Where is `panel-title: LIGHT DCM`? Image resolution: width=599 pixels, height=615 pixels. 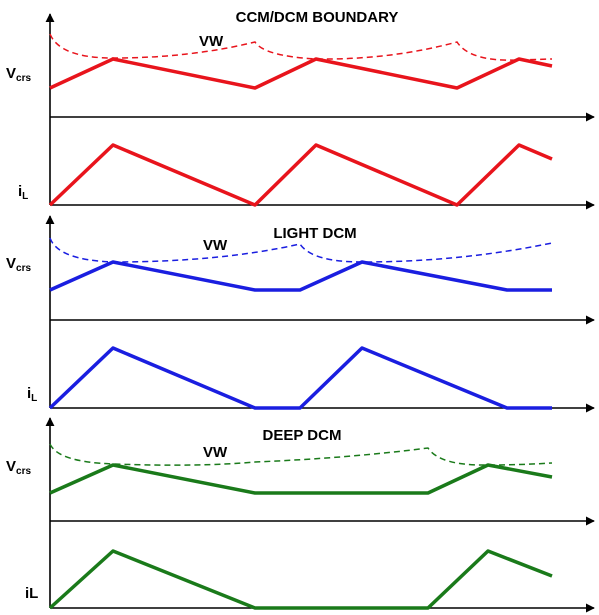
panel-title: LIGHT DCM is located at coordinates (314, 233).